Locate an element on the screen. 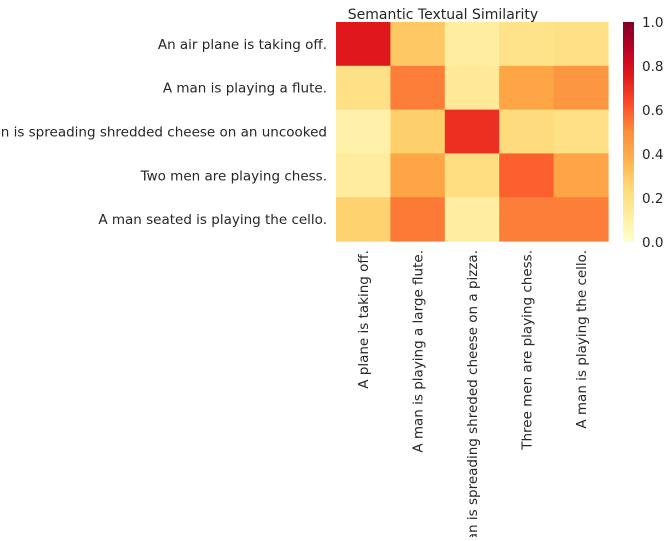 The image size is (667, 541). heatmap-cell-r0-c1 is located at coordinates (418, 44).